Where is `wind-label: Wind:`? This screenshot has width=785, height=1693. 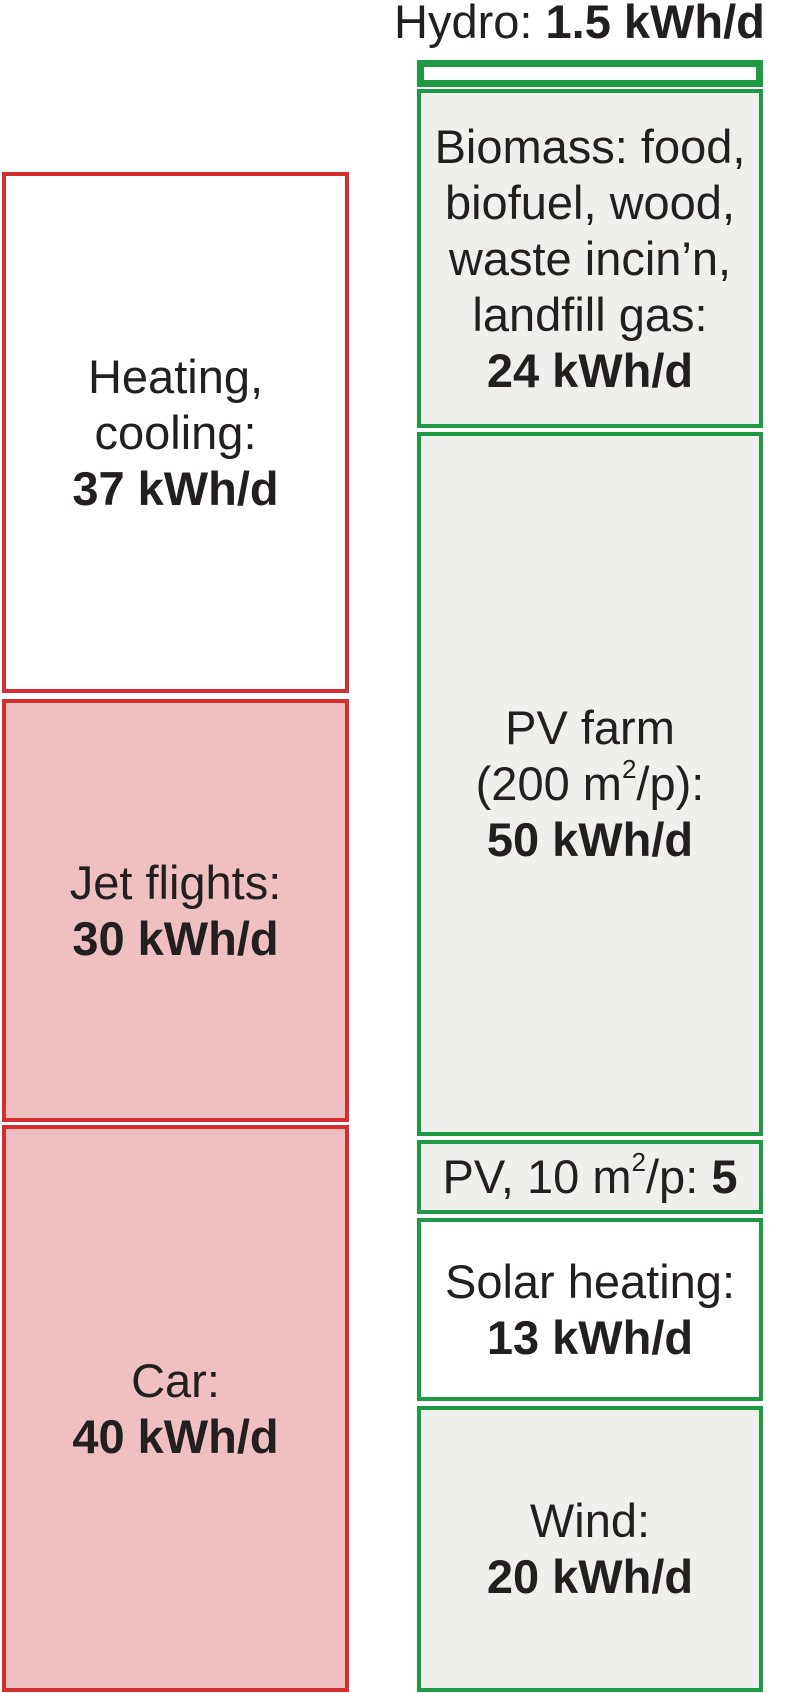 wind-label: Wind: is located at coordinates (590, 1520).